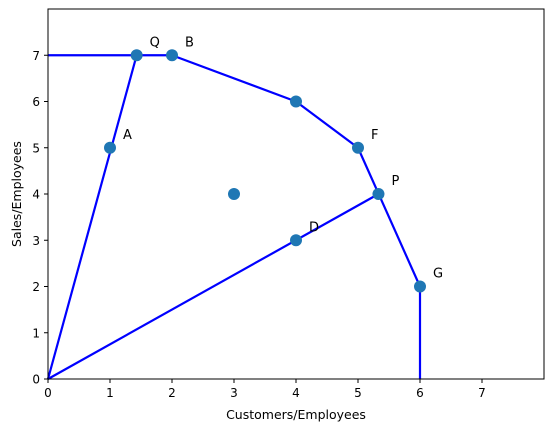 This screenshot has width=554, height=432. I want to click on y-axis-label: Sales/Employees, so click(16, 194).